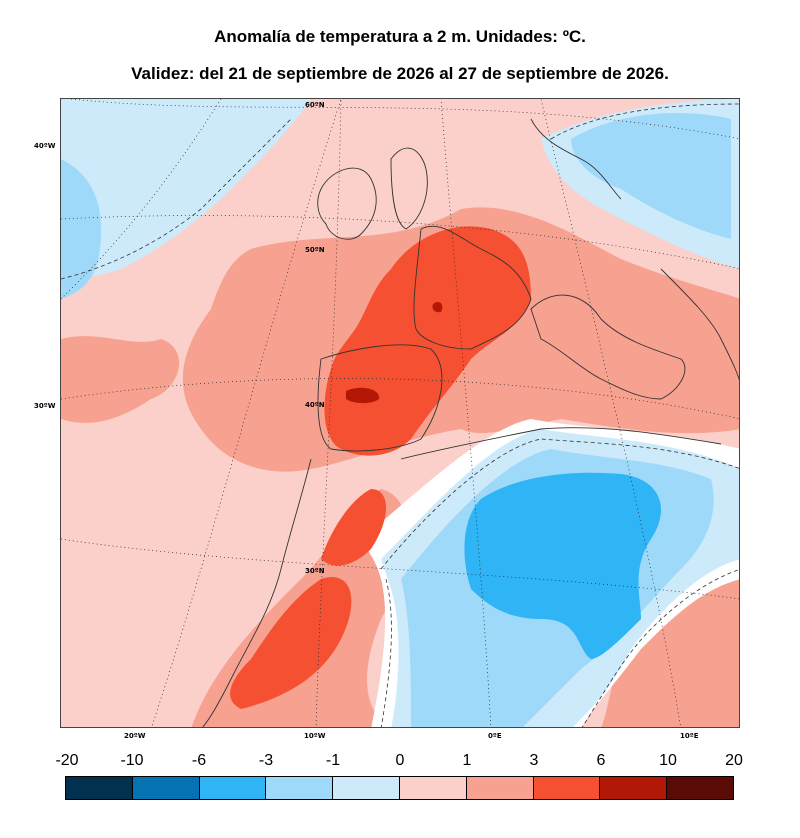  What do you see at coordinates (186, 189) in the screenshot?
I see `anomaly-minus1-0-region` at bounding box center [186, 189].